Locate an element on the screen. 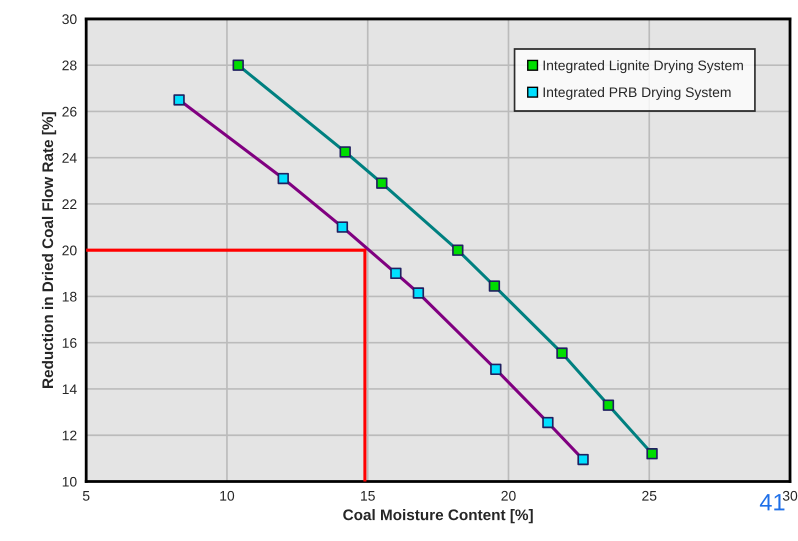  y-tick-label: 24 is located at coordinates (69, 158).